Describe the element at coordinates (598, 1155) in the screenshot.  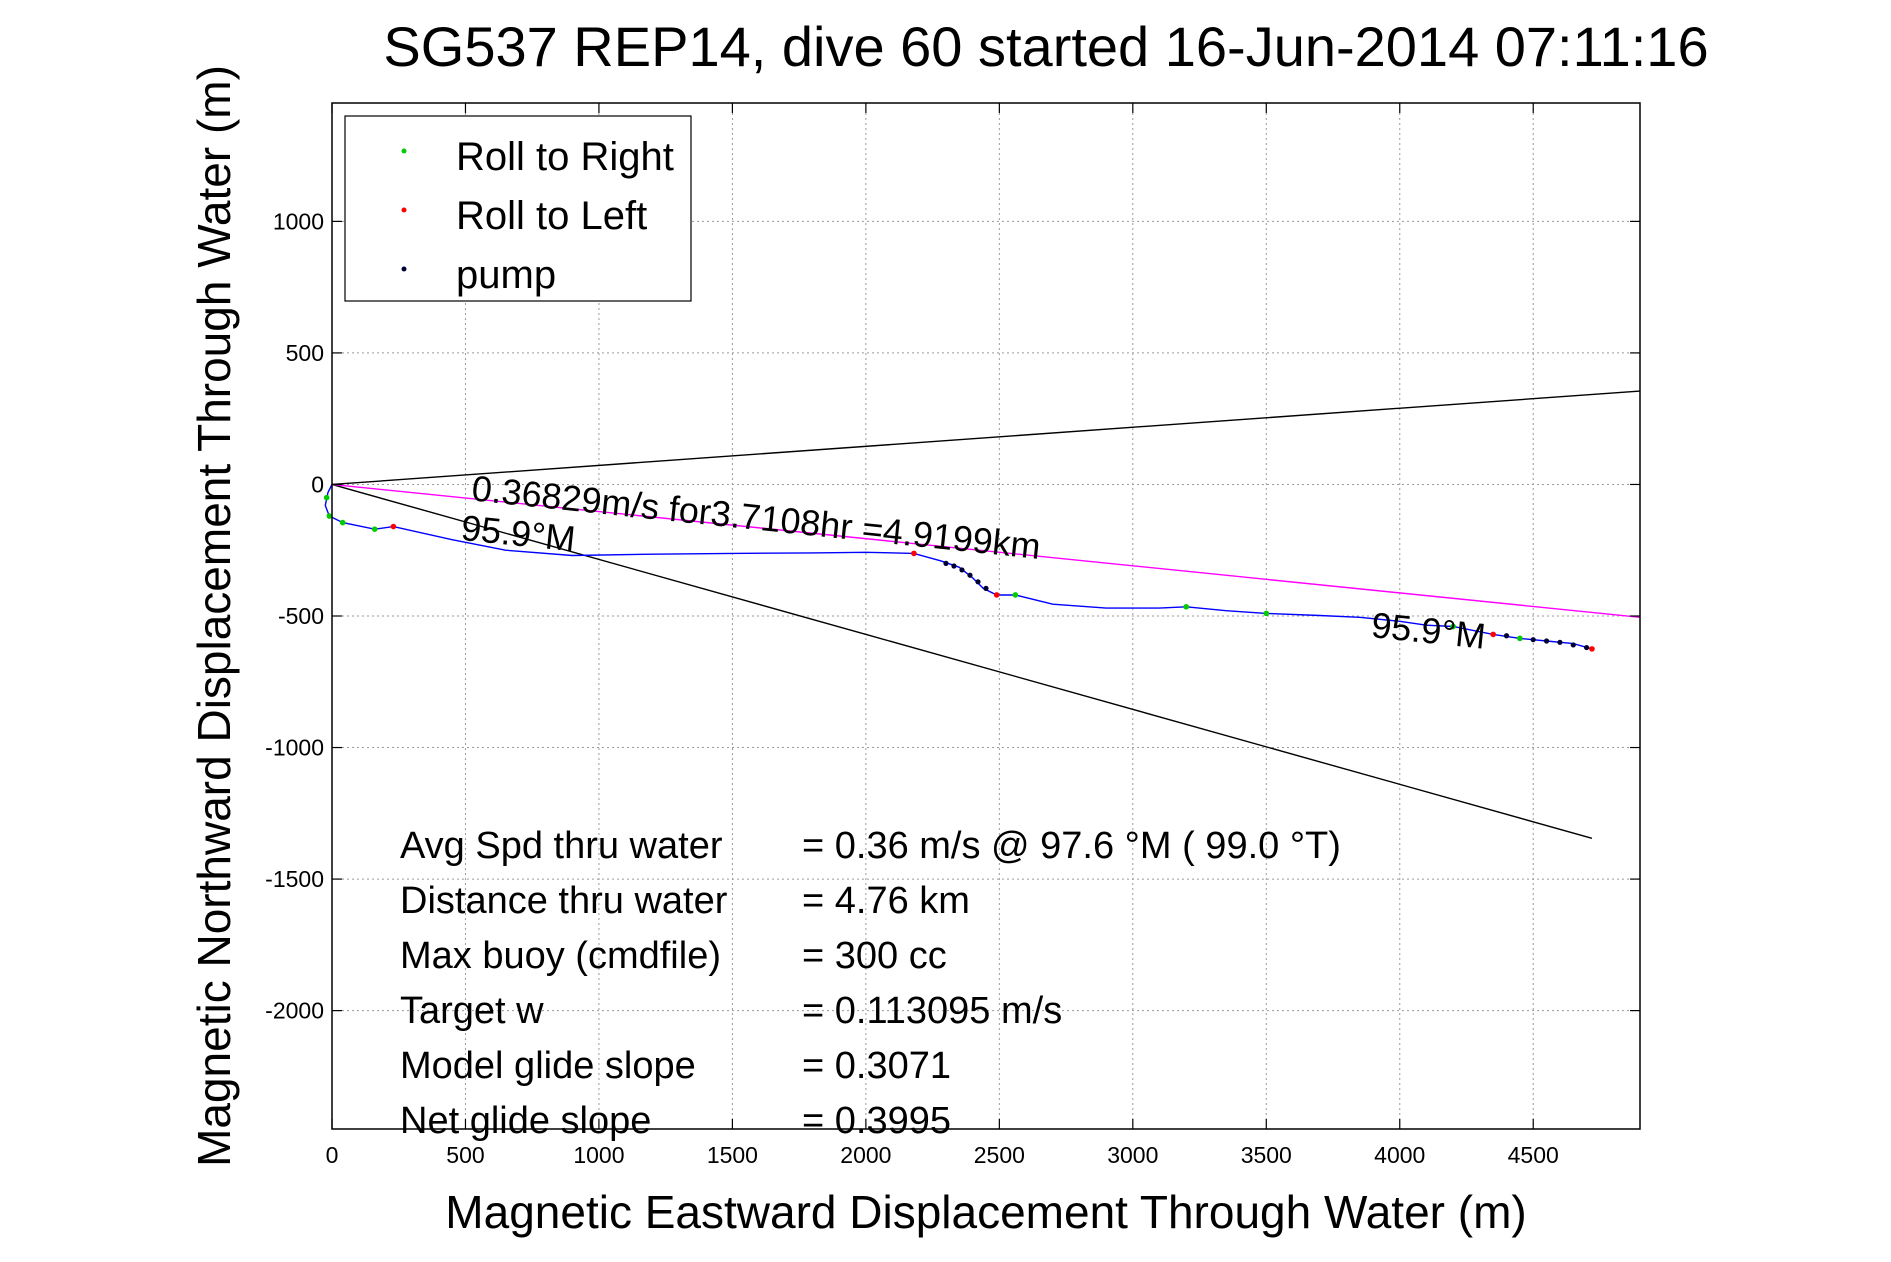
I see `x-tick-label: 1000` at that location.